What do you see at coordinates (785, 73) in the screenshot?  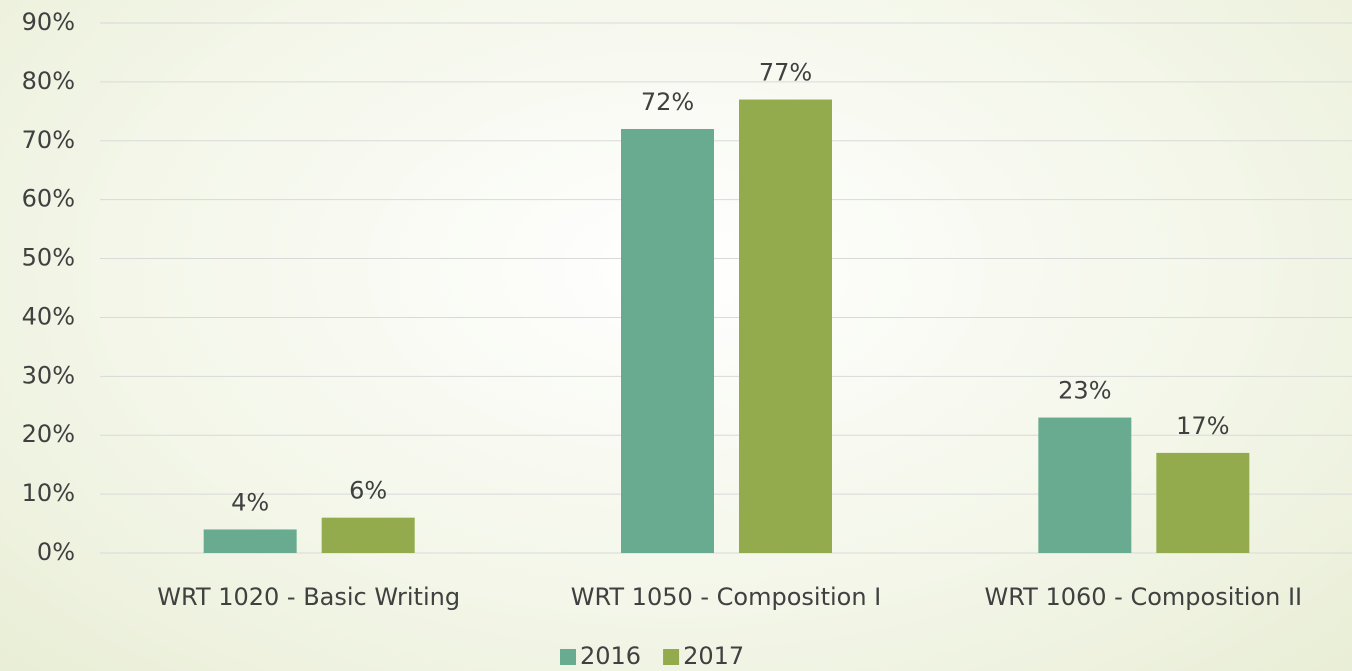 I see `data-label: 77%` at bounding box center [785, 73].